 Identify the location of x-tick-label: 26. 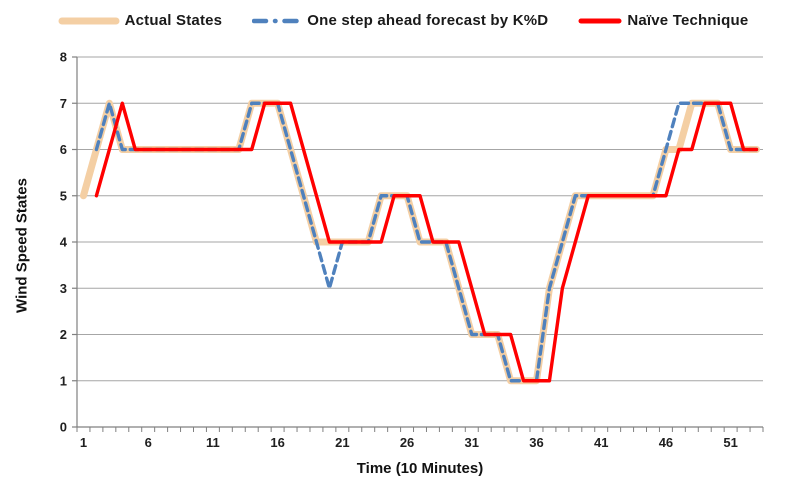
(407, 442).